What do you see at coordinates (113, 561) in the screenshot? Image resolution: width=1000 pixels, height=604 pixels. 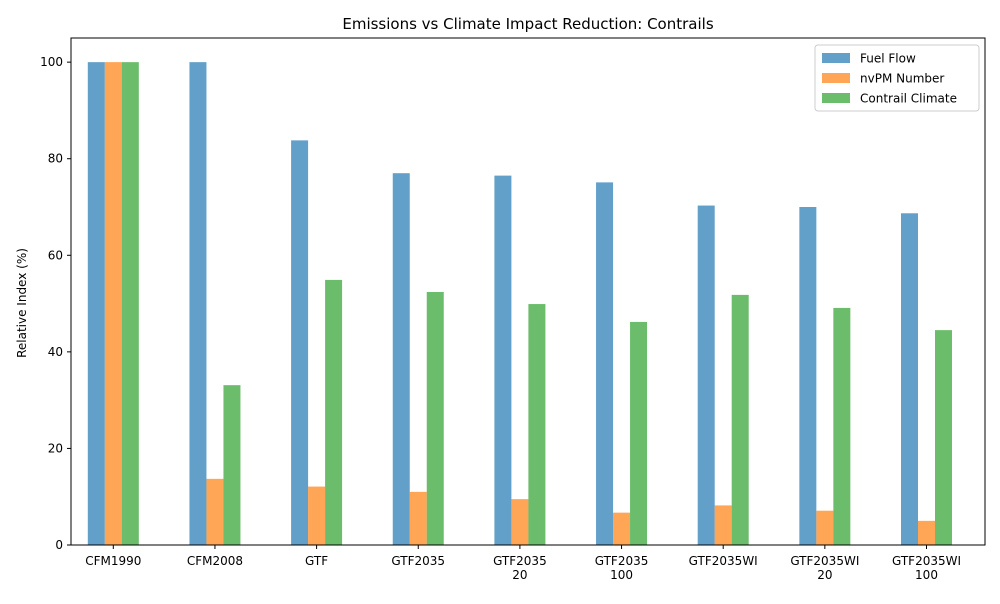 I see `x-tick-label: CFM1990` at bounding box center [113, 561].